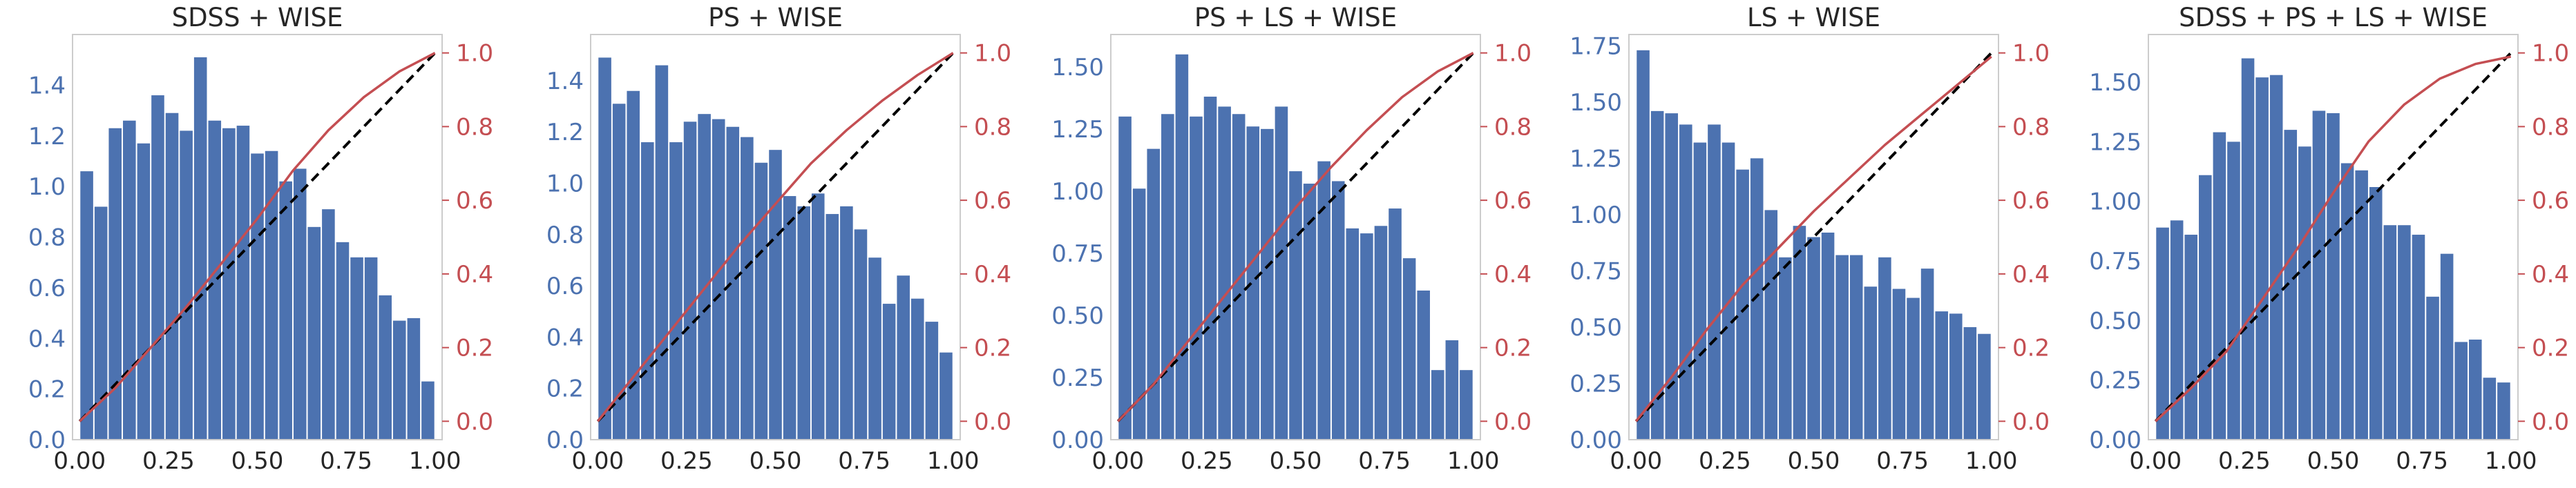 Image resolution: width=2576 pixels, height=488 pixels. Describe the element at coordinates (565, 440) in the screenshot. I see `y-tick-label: 0.0` at that location.